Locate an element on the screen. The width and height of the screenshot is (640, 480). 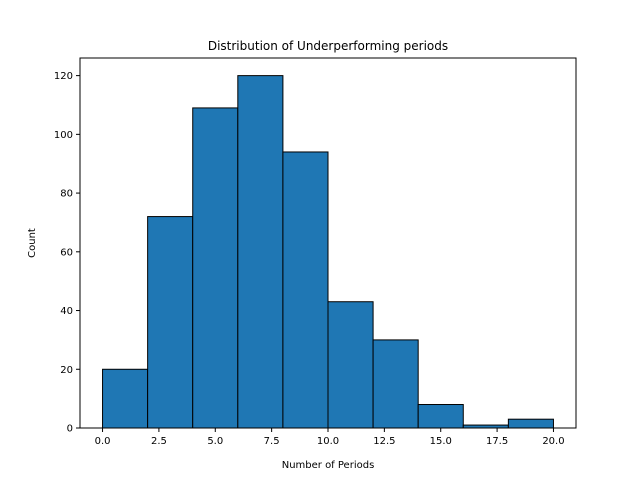
x-axis-ticks: 0.0 2.5 5.0 7.5 10.0 12.5 15.0 17.5 20.0 is located at coordinates (330, 437).